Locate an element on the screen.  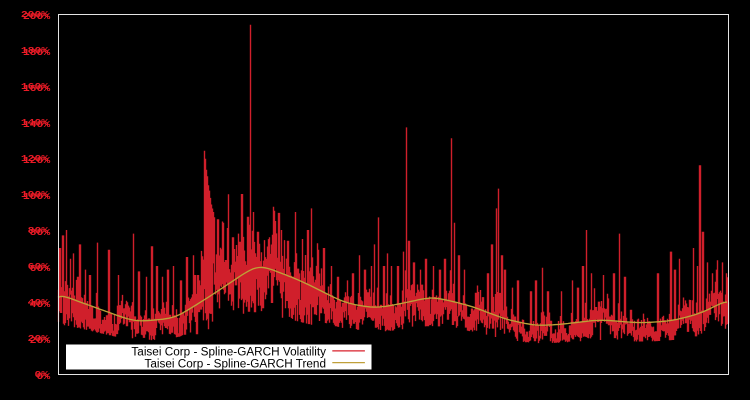
svg-text:Taisei Corp - Spline-GARCH Tre: Taisei Corp - Spline-GARCH Trend is located at coordinates (235, 363).